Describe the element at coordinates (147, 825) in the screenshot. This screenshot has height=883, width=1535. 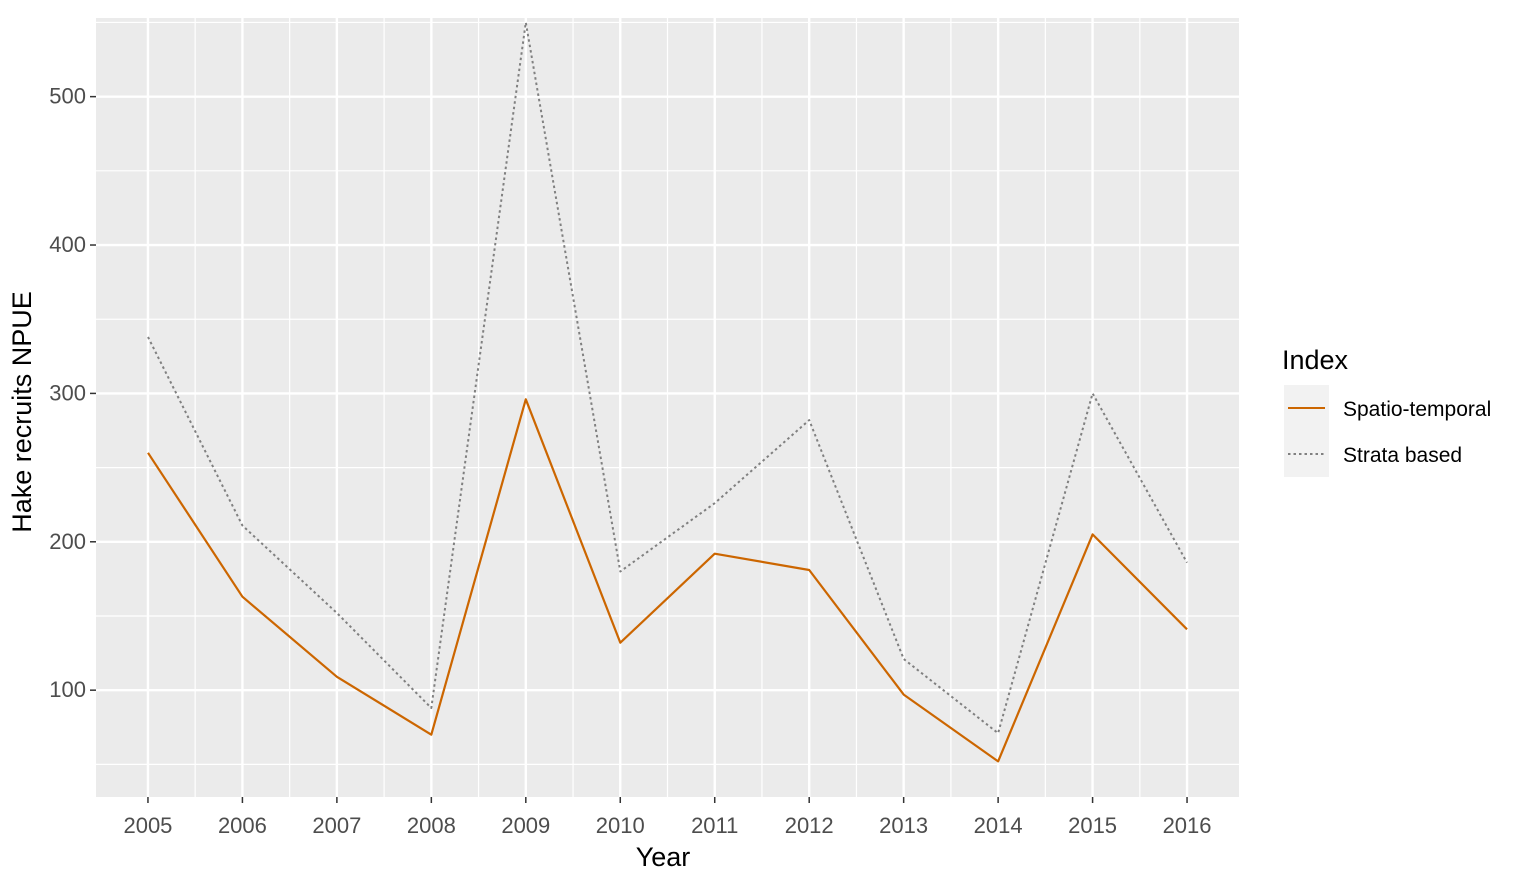
I see `x-tick-label: 2005` at that location.